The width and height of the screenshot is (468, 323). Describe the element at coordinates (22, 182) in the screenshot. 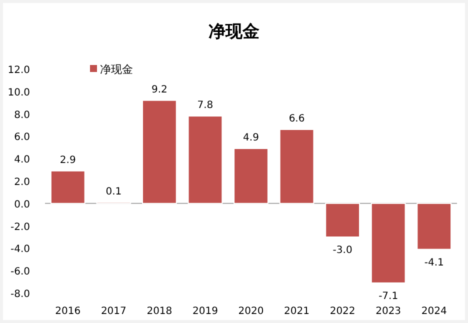

I see `y-tick-label: 2.0` at that location.